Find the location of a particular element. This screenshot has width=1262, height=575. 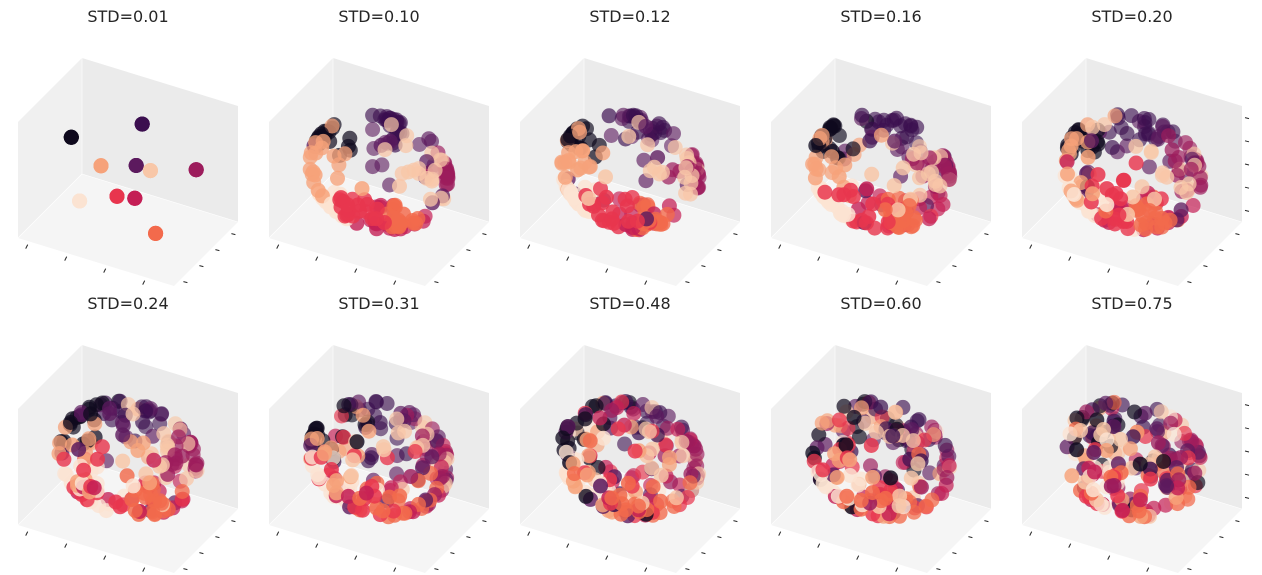

subplot-3: STD=0.12 is located at coordinates (630, 143).